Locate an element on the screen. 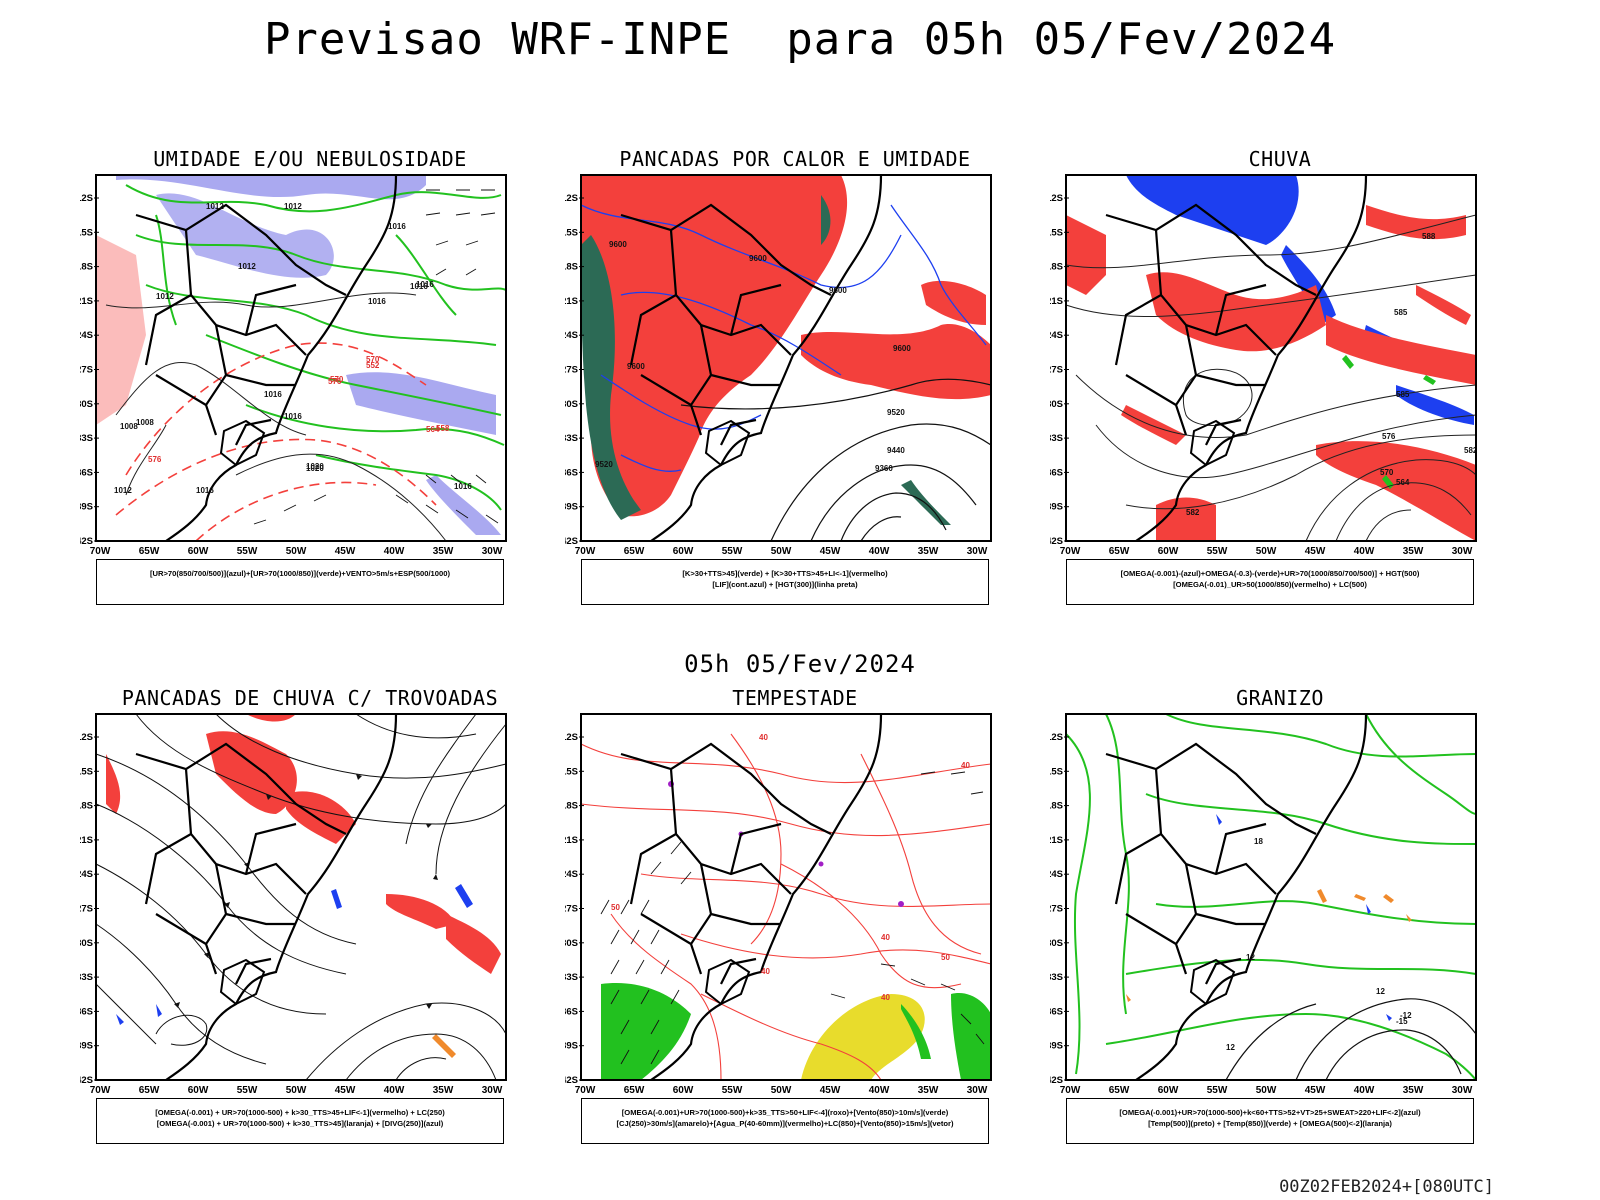 This screenshot has width=1600, height=1200. contour-label: 582 is located at coordinates (1193, 512).